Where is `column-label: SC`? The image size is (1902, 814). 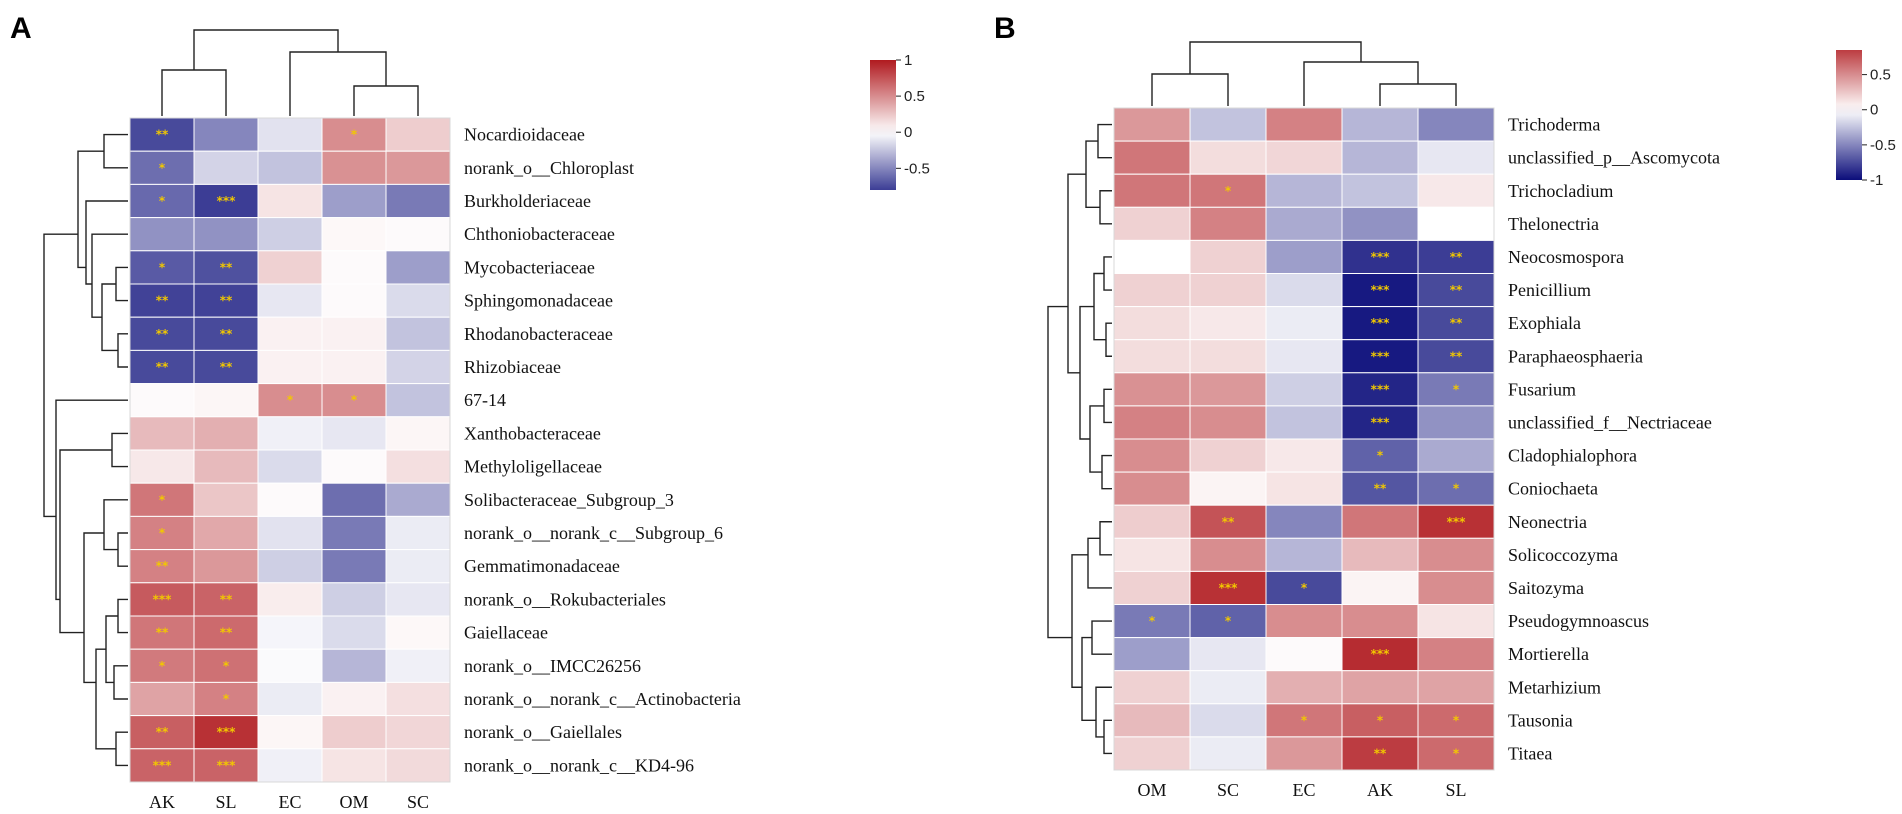
column-label: SC is located at coordinates (1228, 790).